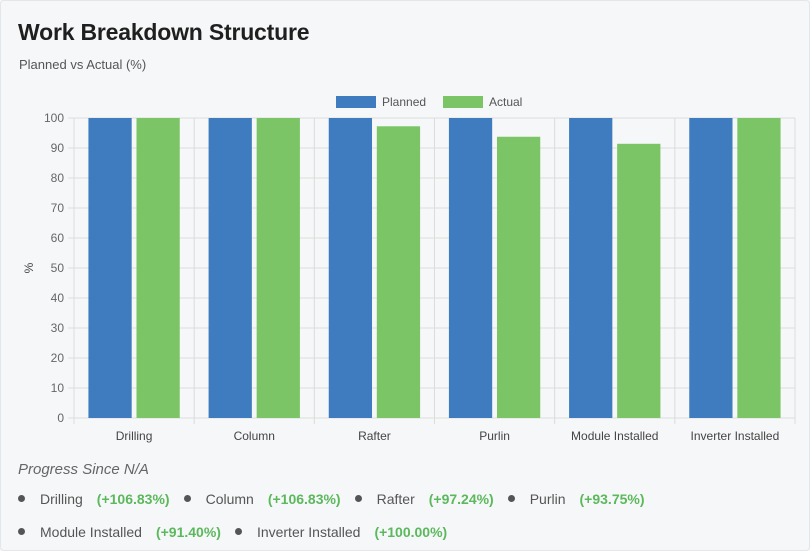 The image size is (810, 551). I want to click on progress-item-value: (+97.24%), so click(461, 498).